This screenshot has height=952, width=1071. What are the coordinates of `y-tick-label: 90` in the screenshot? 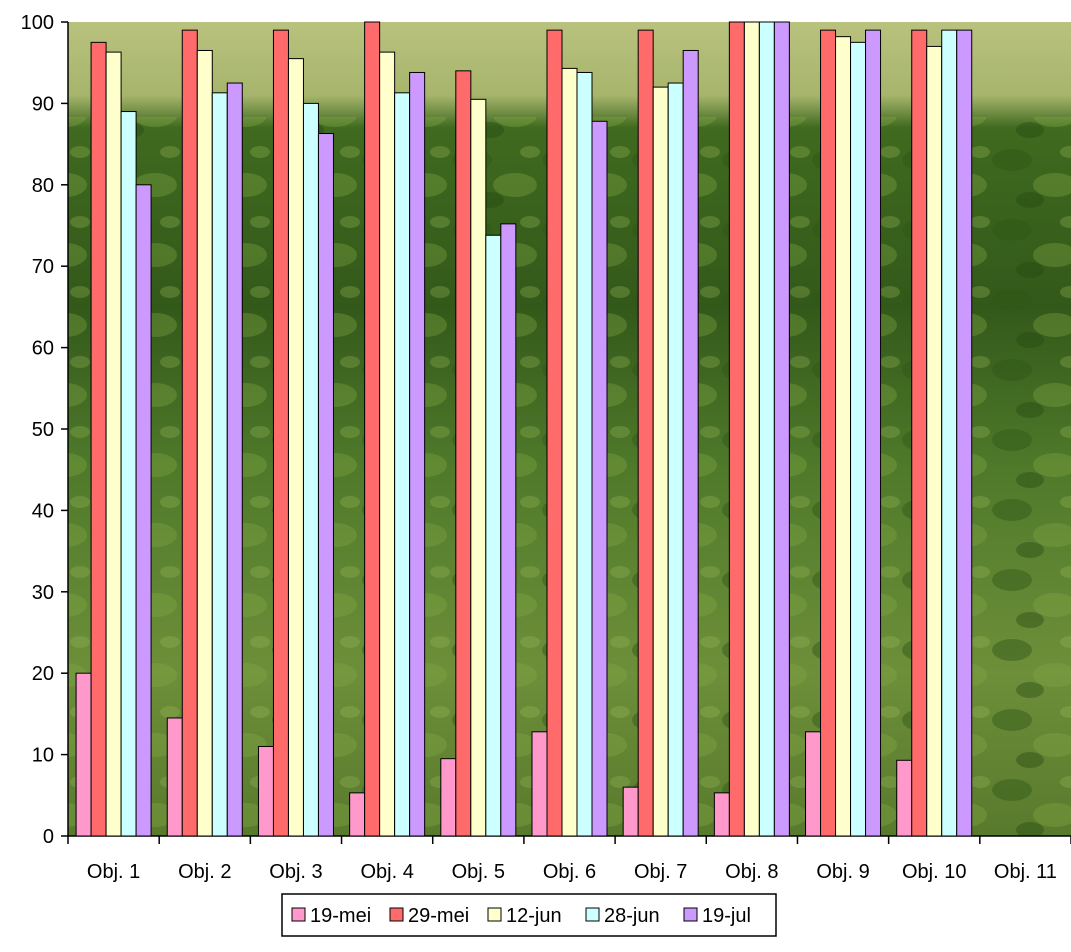 It's located at (43, 104).